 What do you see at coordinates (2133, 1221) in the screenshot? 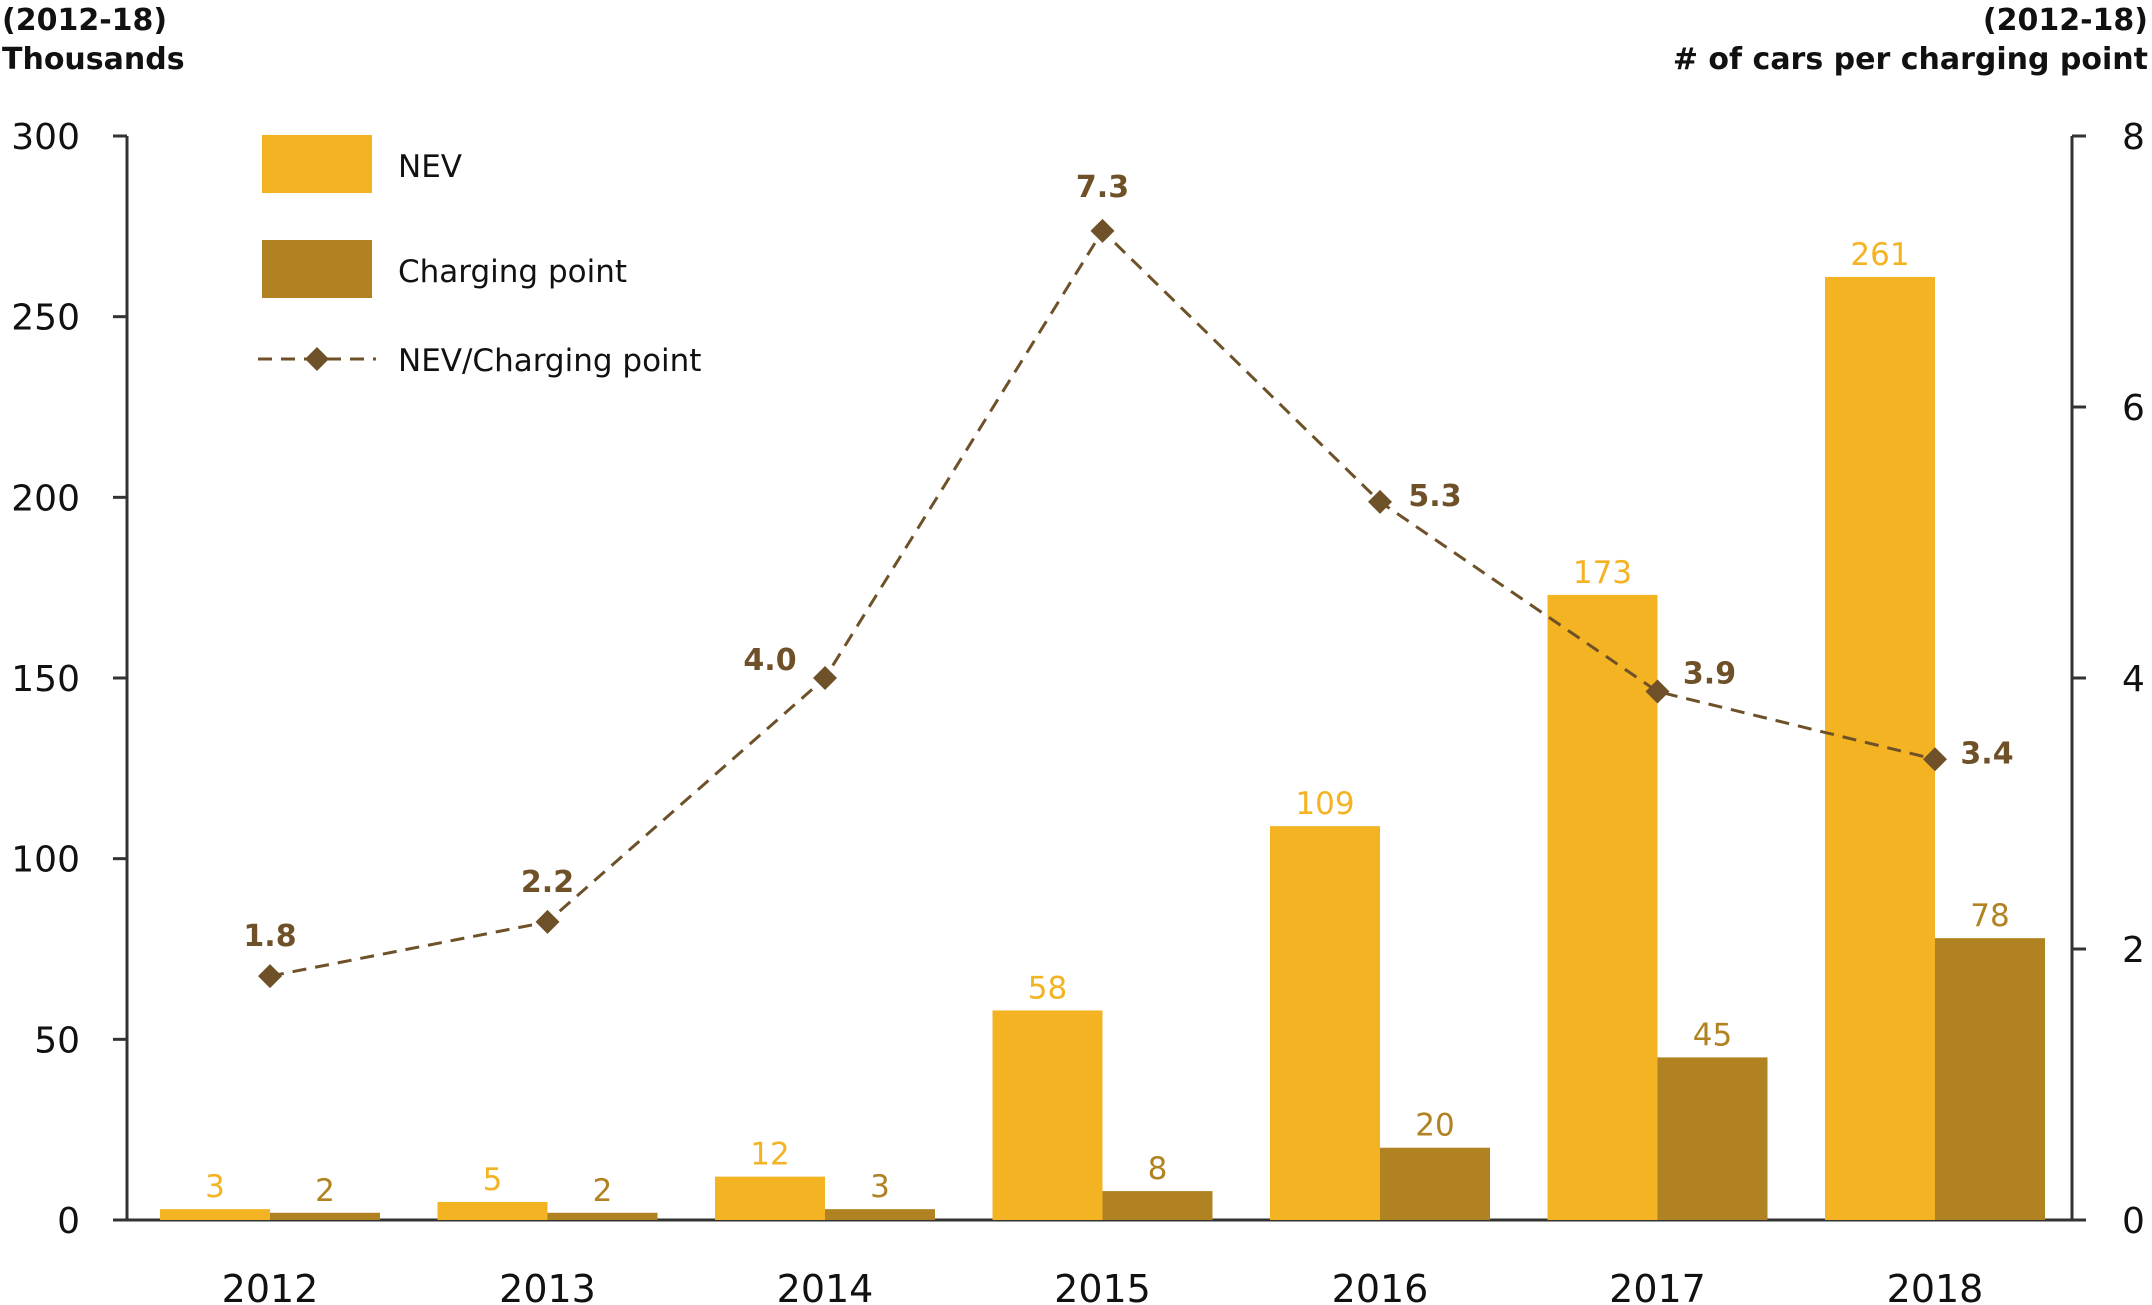
I see `right-tick-label: 0` at bounding box center [2133, 1221].